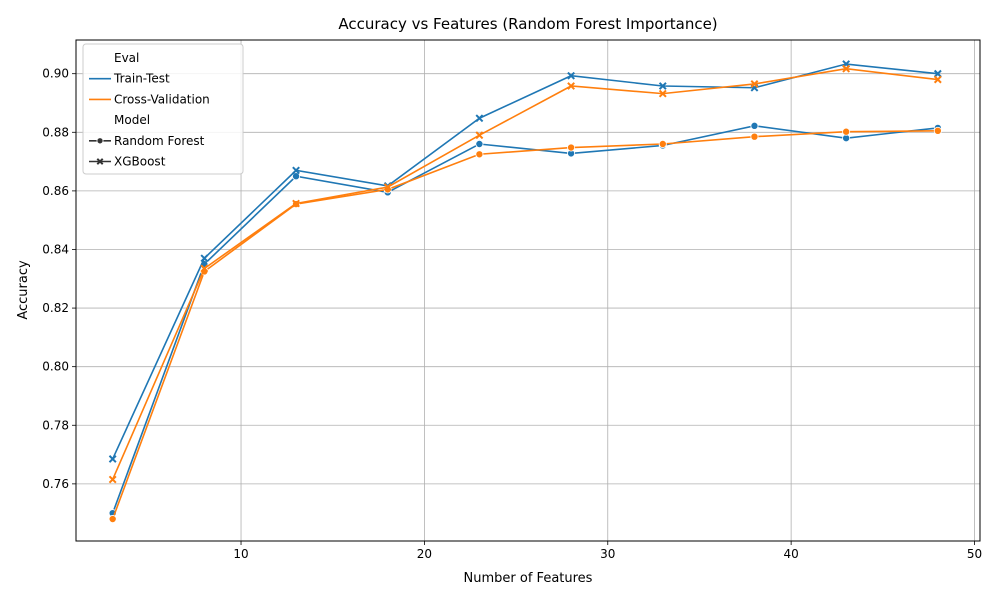  Describe the element at coordinates (424, 554) in the screenshot. I see `x-tick-label: 20` at that location.